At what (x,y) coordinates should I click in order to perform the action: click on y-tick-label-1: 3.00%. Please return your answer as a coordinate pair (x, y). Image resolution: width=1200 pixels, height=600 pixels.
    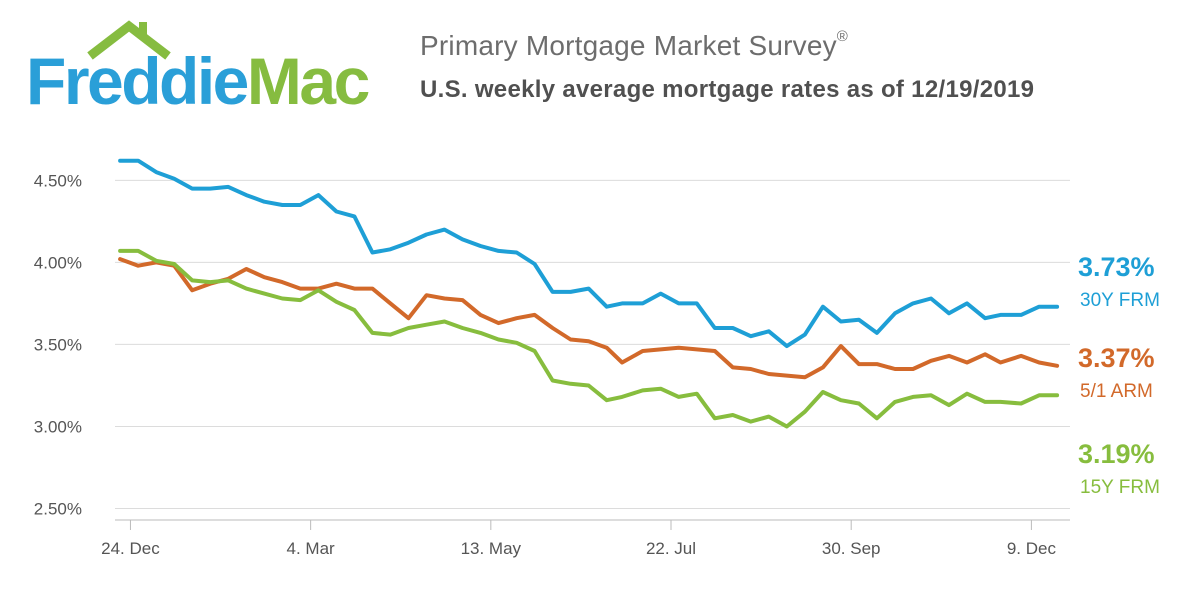
    Looking at the image, I should click on (58, 426).